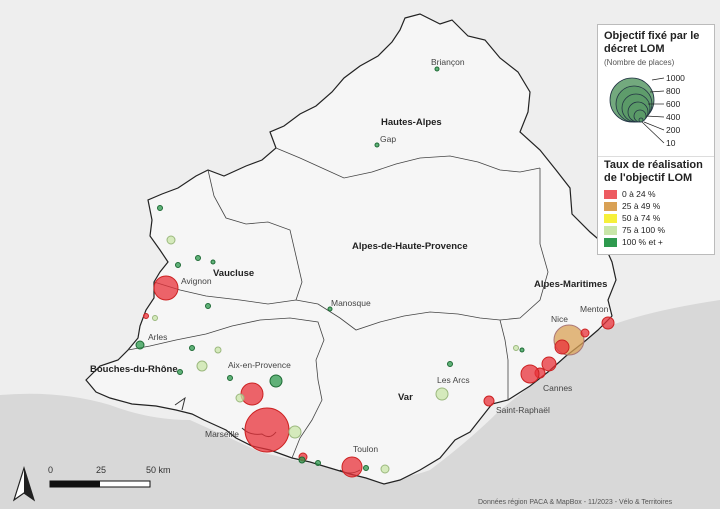  Describe the element at coordinates (171, 240) in the screenshot. I see `symbol-bolene` at that location.